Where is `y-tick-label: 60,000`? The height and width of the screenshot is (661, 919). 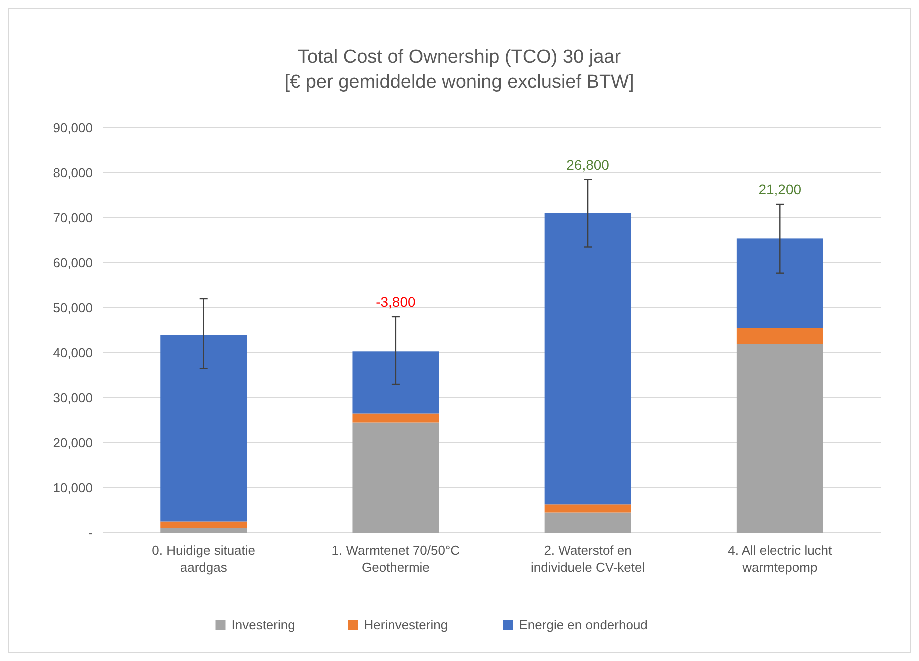
y-tick-label: 60,000 is located at coordinates (73, 263).